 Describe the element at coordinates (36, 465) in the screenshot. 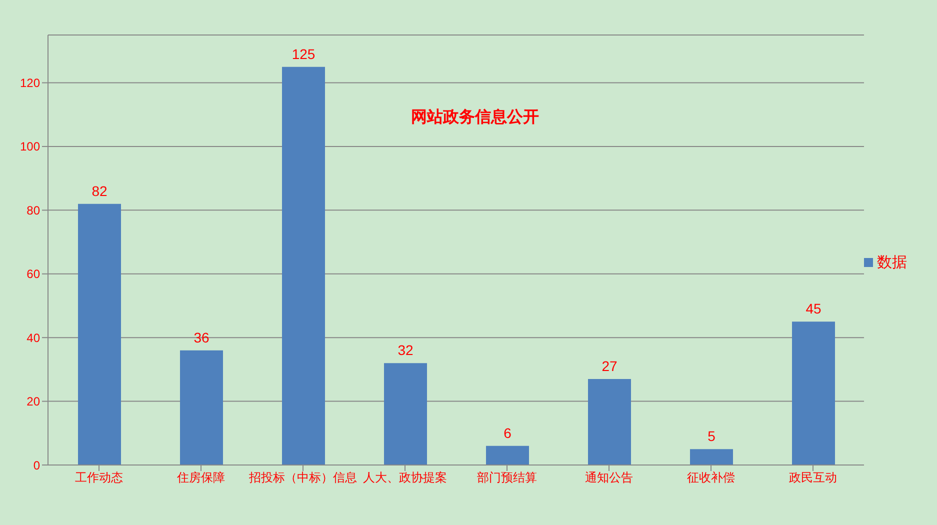

I see `y-tick-label: 0` at that location.